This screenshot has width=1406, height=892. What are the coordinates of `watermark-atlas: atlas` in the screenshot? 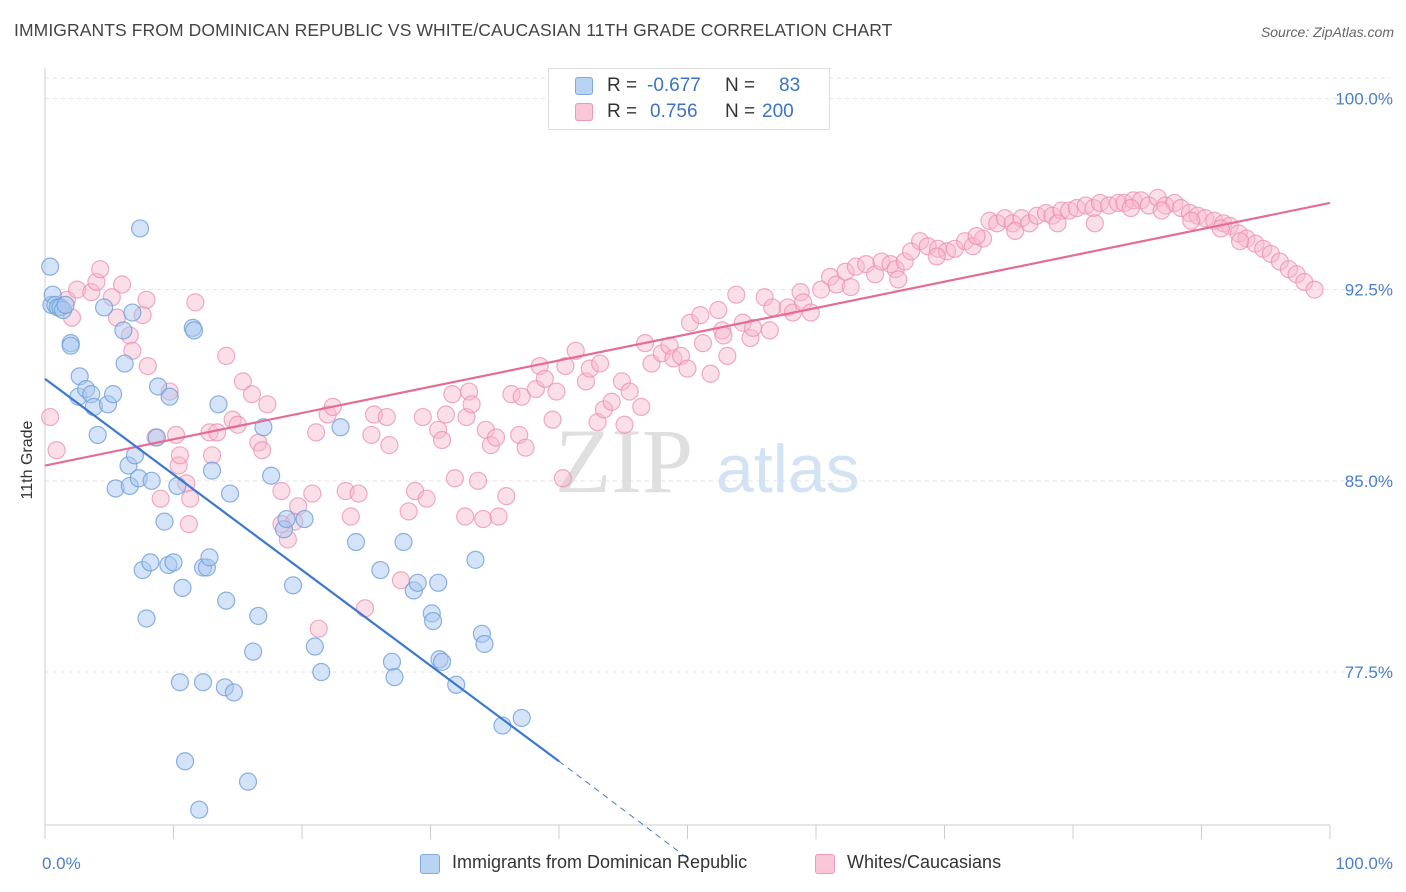 It's located at (788, 469).